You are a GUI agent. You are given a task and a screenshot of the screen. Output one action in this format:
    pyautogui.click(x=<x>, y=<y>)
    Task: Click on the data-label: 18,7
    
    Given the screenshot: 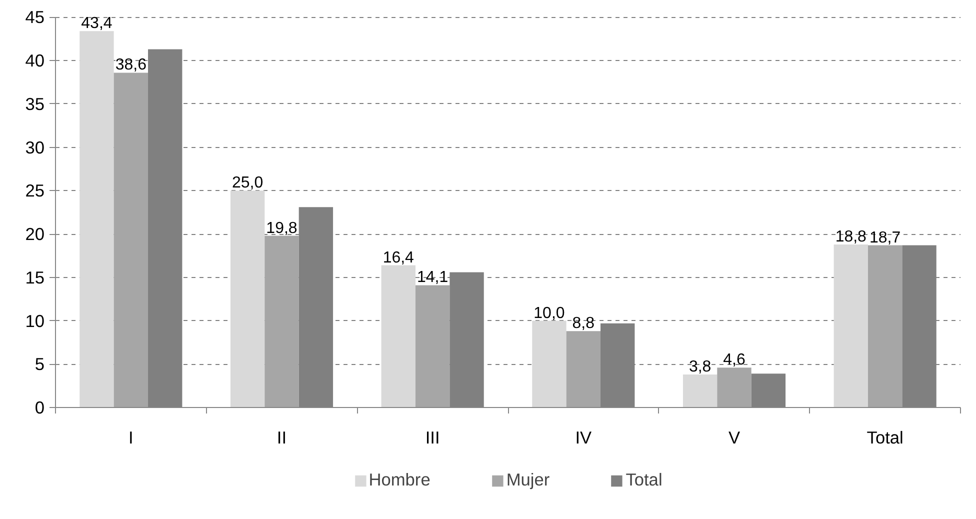 What is the action you would take?
    pyautogui.click(x=885, y=237)
    